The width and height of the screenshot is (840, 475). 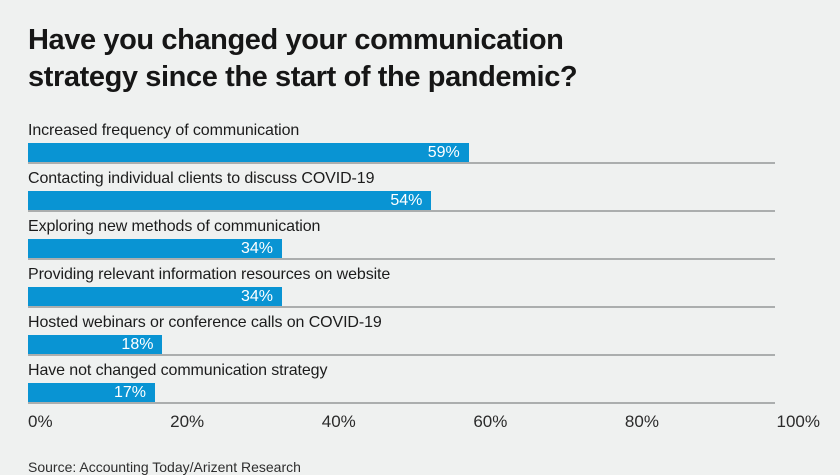 What do you see at coordinates (40, 421) in the screenshot?
I see `x-axis-tick: 0%` at bounding box center [40, 421].